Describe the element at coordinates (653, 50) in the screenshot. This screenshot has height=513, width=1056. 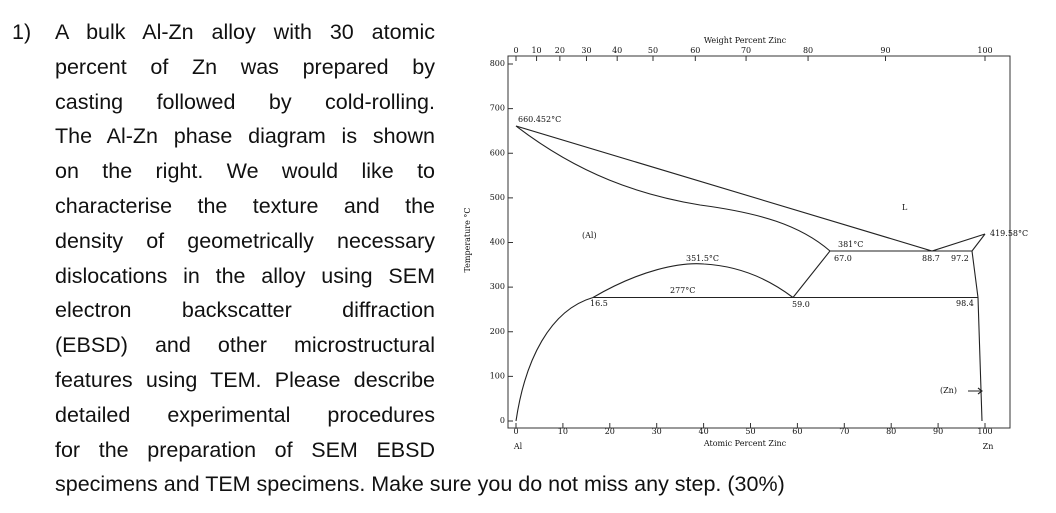
I see `top-tick-label: 50` at that location.